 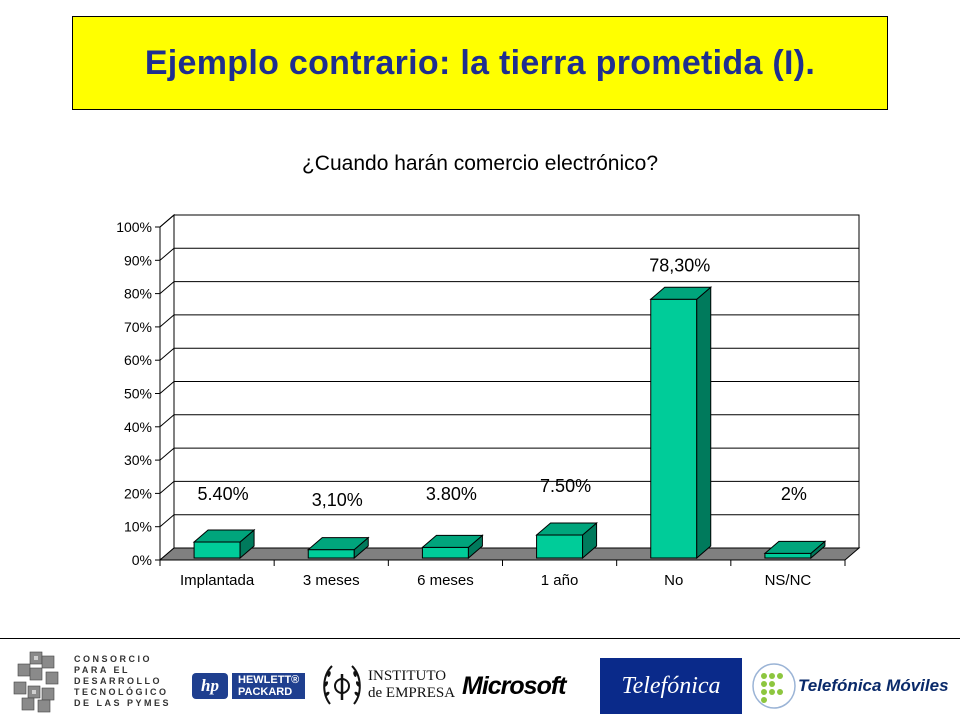 I want to click on chart-title: ¿Cuando harán comercio electrónico?, so click(x=480, y=163).